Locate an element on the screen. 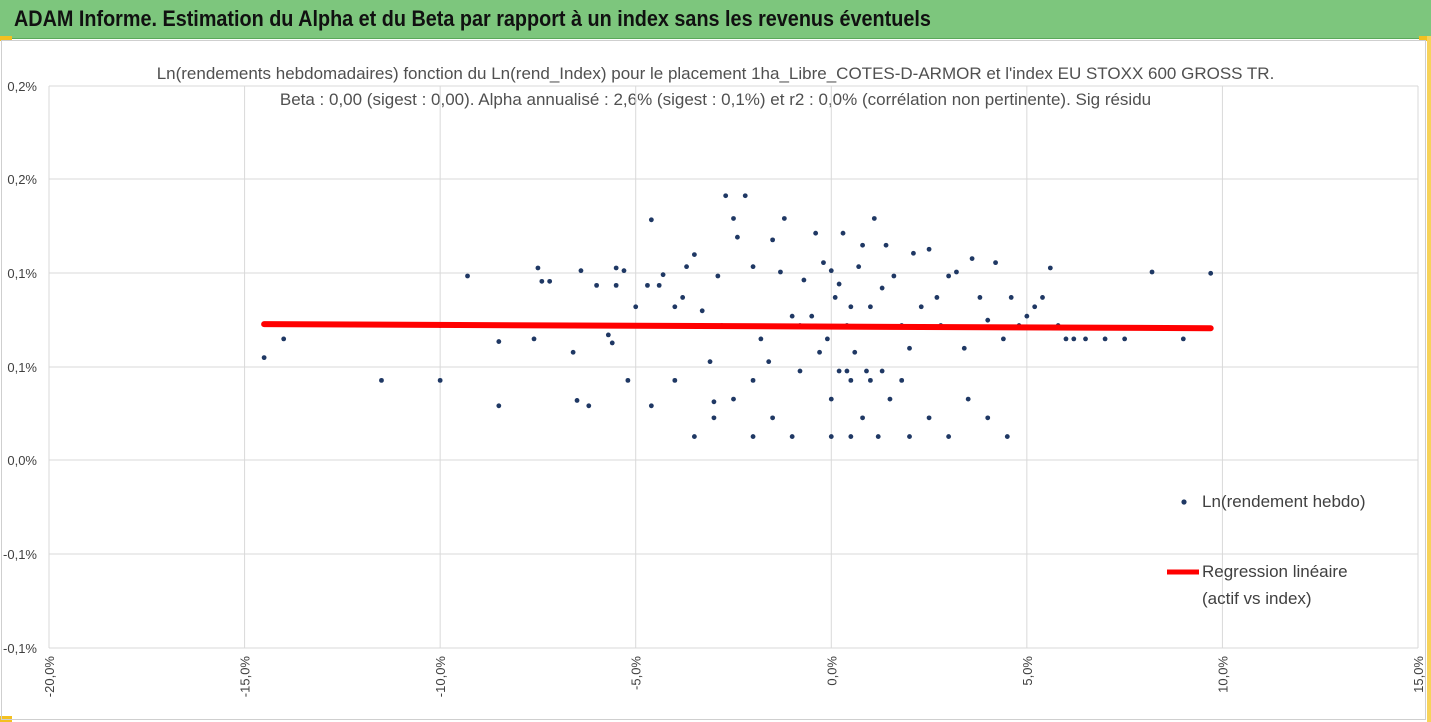 The image size is (1431, 722). y-tick-label: -0,1% is located at coordinates (20, 648).